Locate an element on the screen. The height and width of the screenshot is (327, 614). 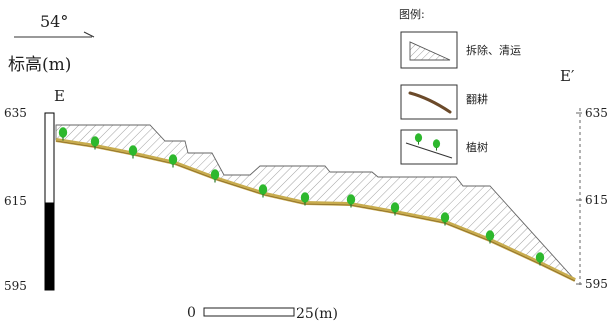
legend: 图例: 拆除、清运 翻耕 植树 is located at coordinates (460, 86).